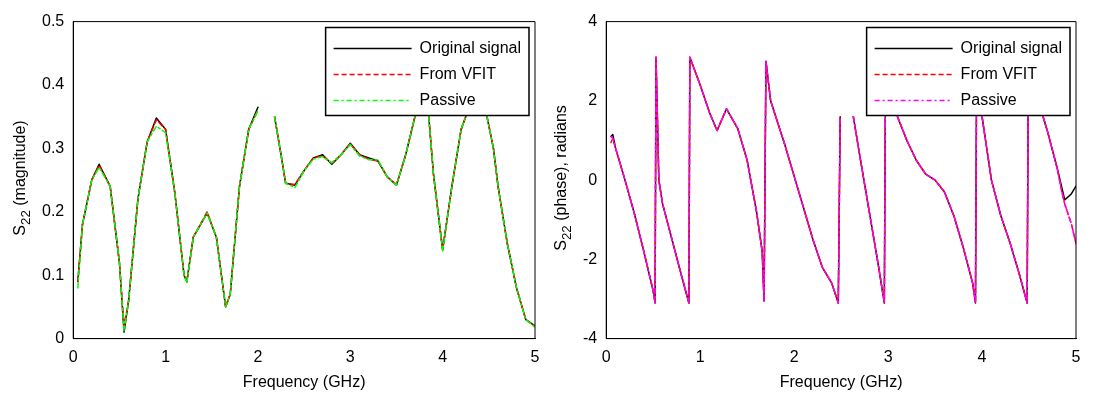  Describe the element at coordinates (590, 338) in the screenshot. I see `y-tick-label: -4` at that location.